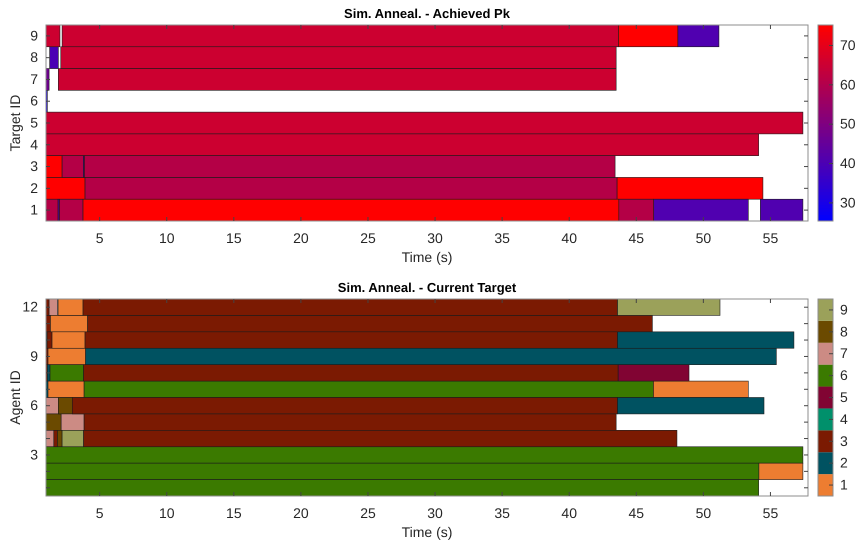  Describe the element at coordinates (844, 331) in the screenshot. I see `color-bar-label: 8` at that location.